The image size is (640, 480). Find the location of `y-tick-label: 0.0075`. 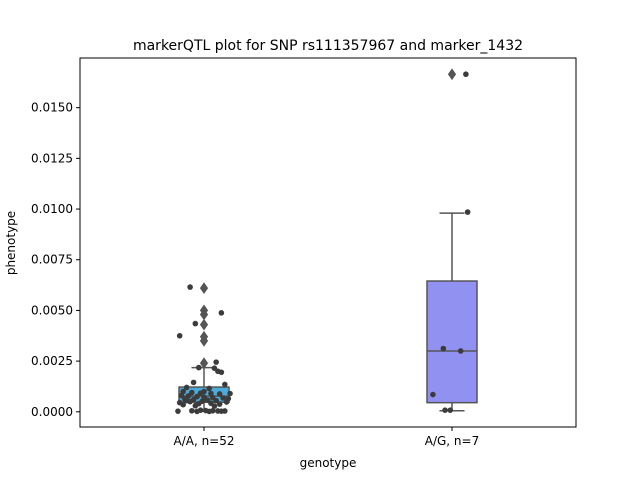

y-tick-label: 0.0075 is located at coordinates (52, 260).